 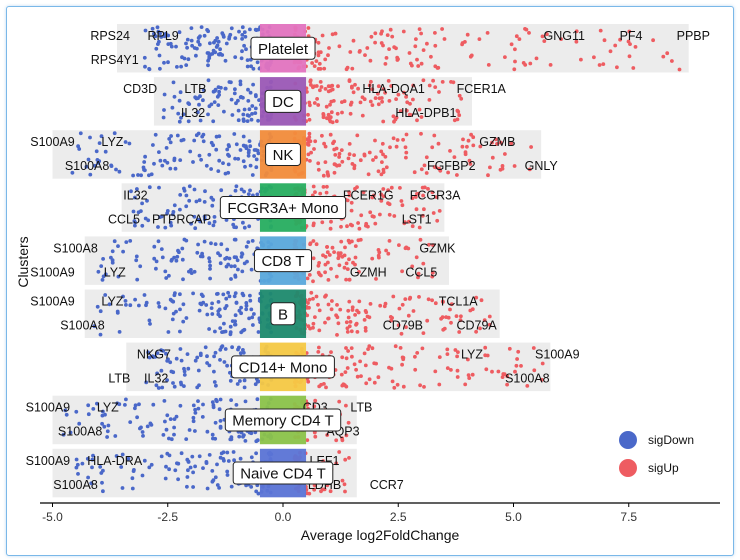 I want to click on legend-label: sigUp, so click(x=663, y=468).